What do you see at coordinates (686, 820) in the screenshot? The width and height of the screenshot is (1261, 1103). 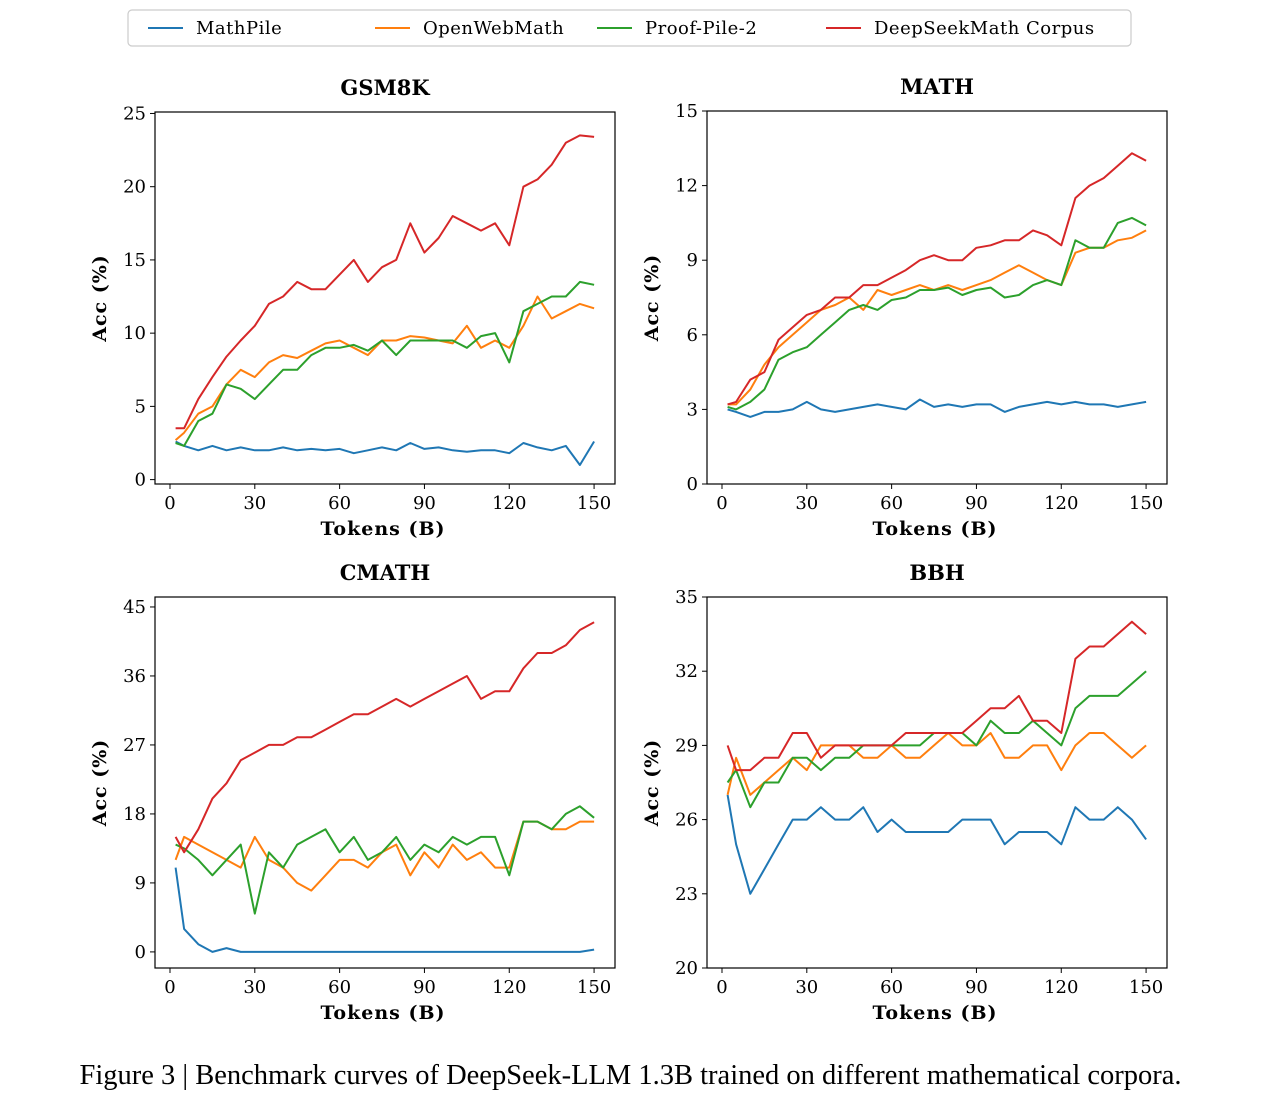 I see `y-tick-label: 26` at bounding box center [686, 820].